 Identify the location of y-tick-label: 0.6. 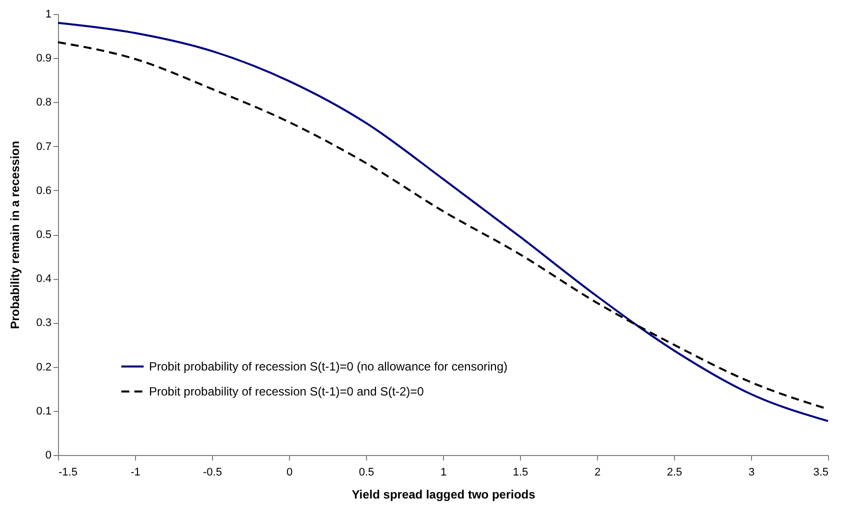
(44, 190).